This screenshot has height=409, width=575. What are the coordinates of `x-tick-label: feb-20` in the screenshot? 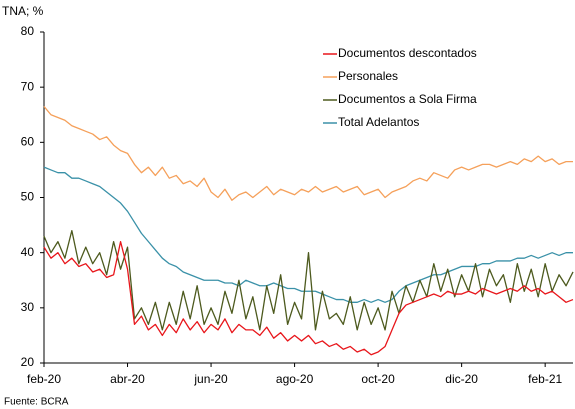 It's located at (44, 379).